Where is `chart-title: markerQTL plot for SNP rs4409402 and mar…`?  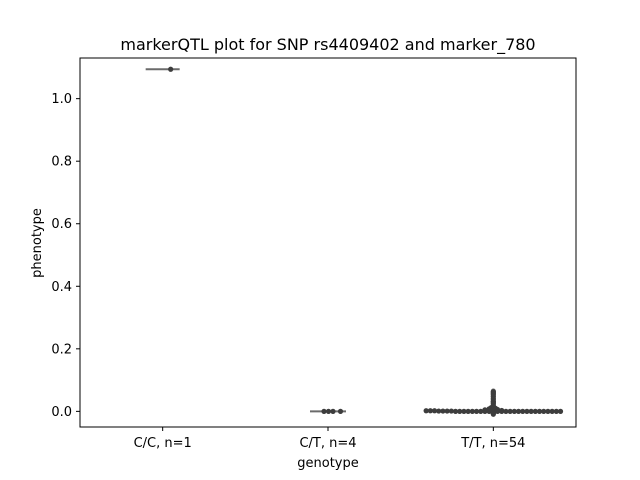
chart-title: markerQTL plot for SNP rs4409402 and mar… is located at coordinates (327, 45).